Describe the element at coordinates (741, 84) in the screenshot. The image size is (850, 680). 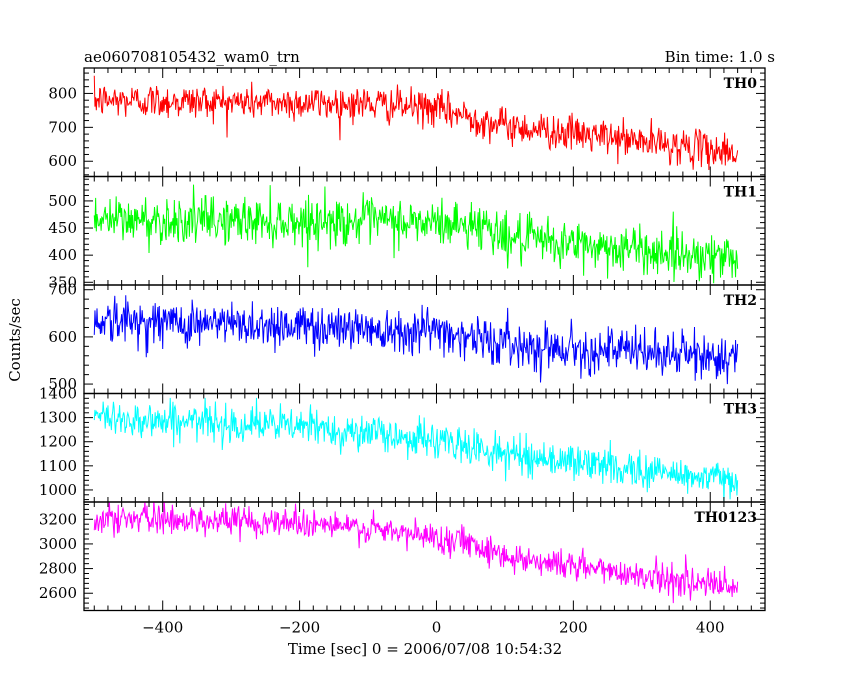
I see `panel-label: TH0` at that location.